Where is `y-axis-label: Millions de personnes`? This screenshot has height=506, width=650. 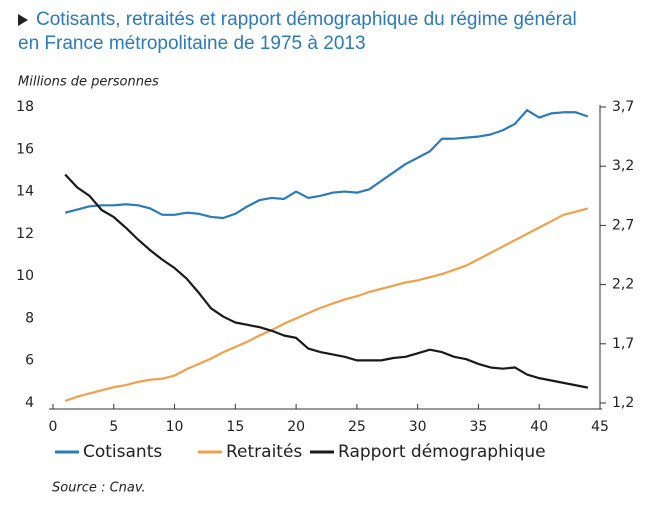
y-axis-label: Millions de personnes is located at coordinates (88, 82).